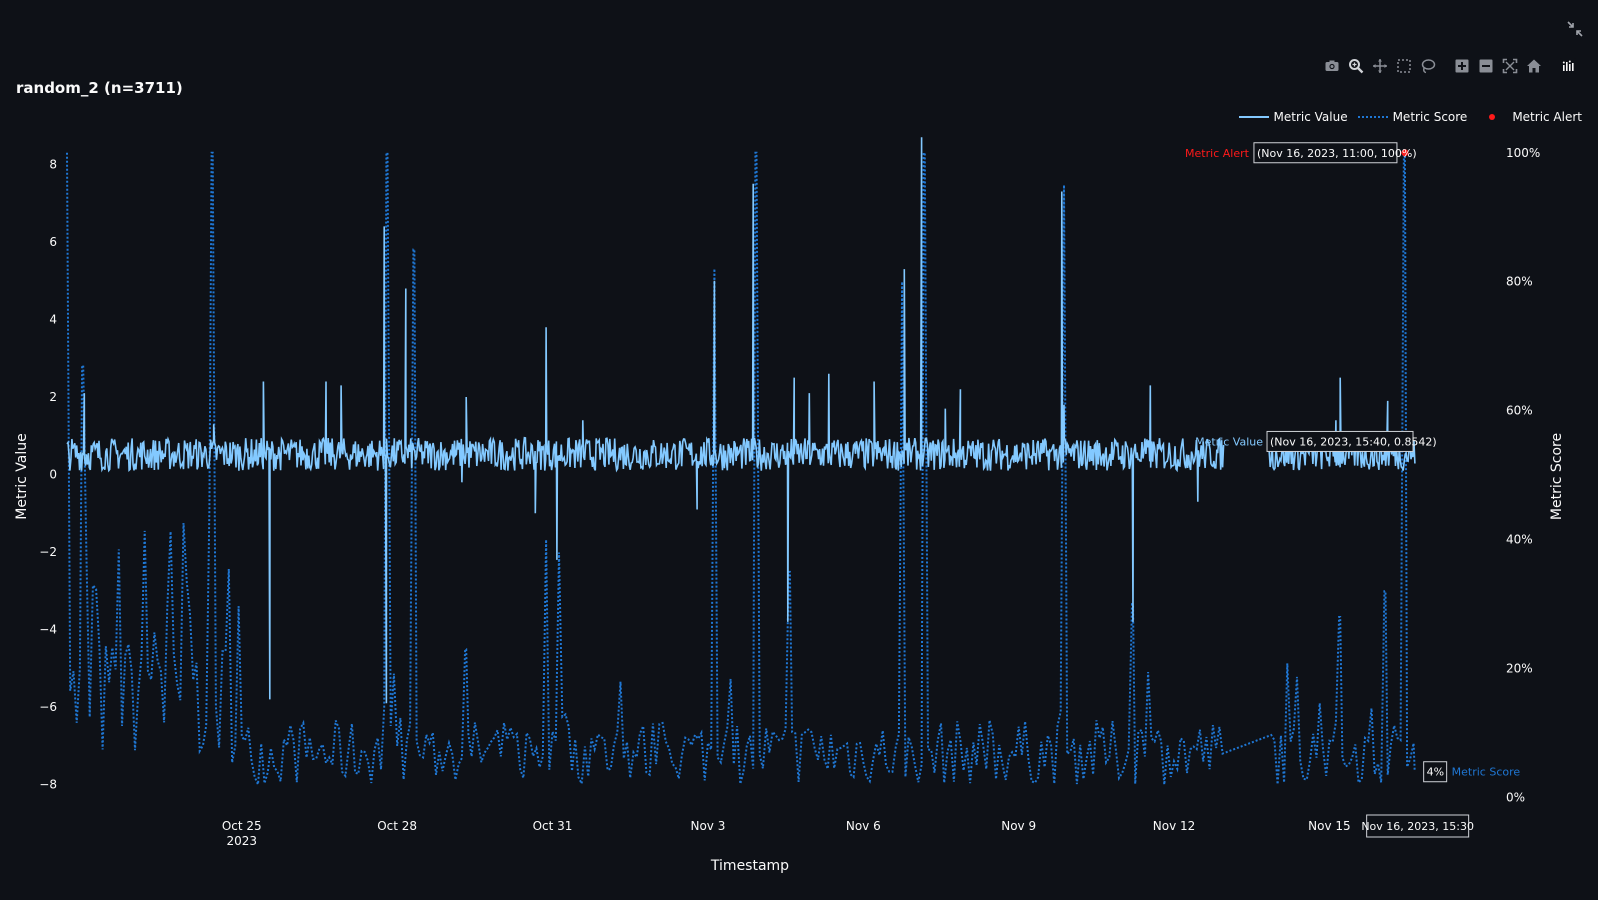 The image size is (1598, 900). I want to click on x-tick-label: Nov 3, so click(707, 826).